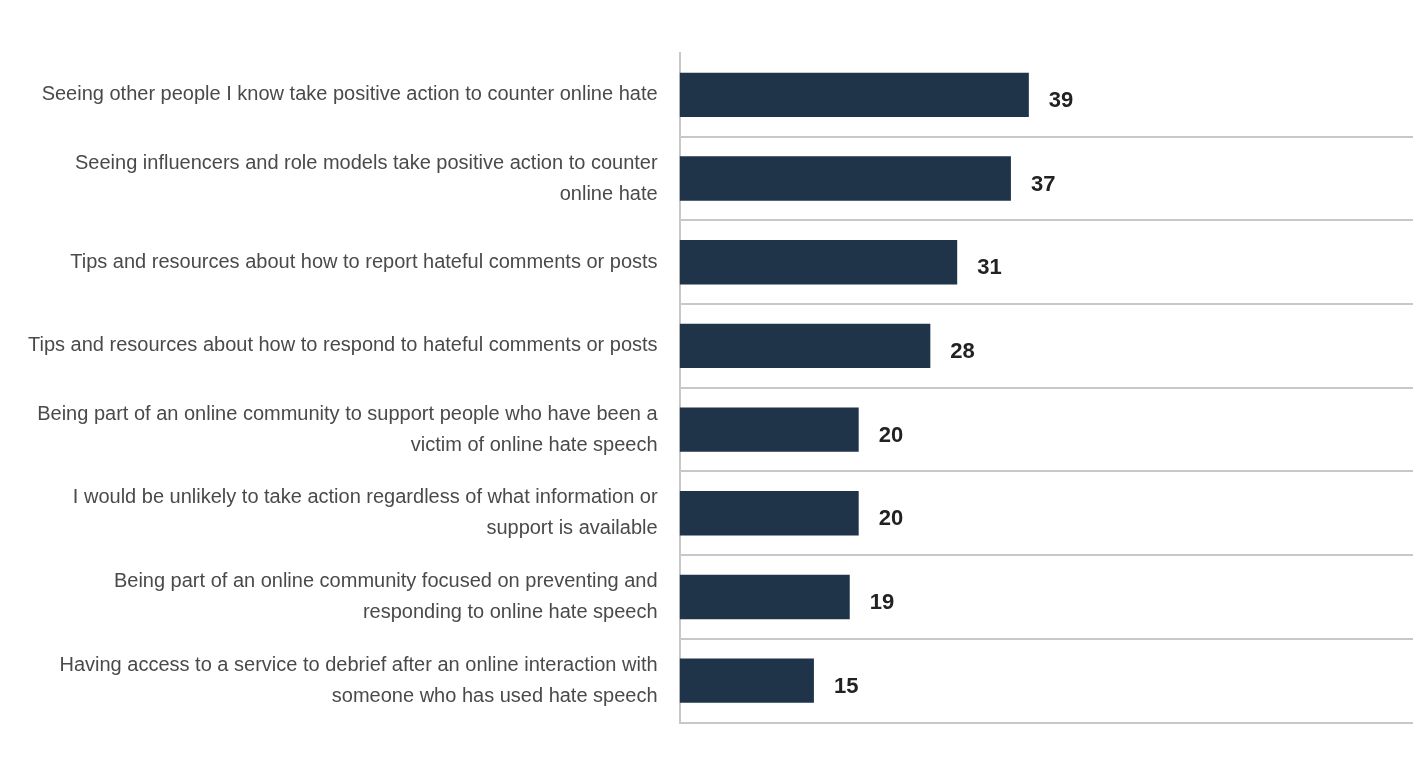 The width and height of the screenshot is (1413, 760). Describe the element at coordinates (989, 267) in the screenshot. I see `data-label: 31` at that location.